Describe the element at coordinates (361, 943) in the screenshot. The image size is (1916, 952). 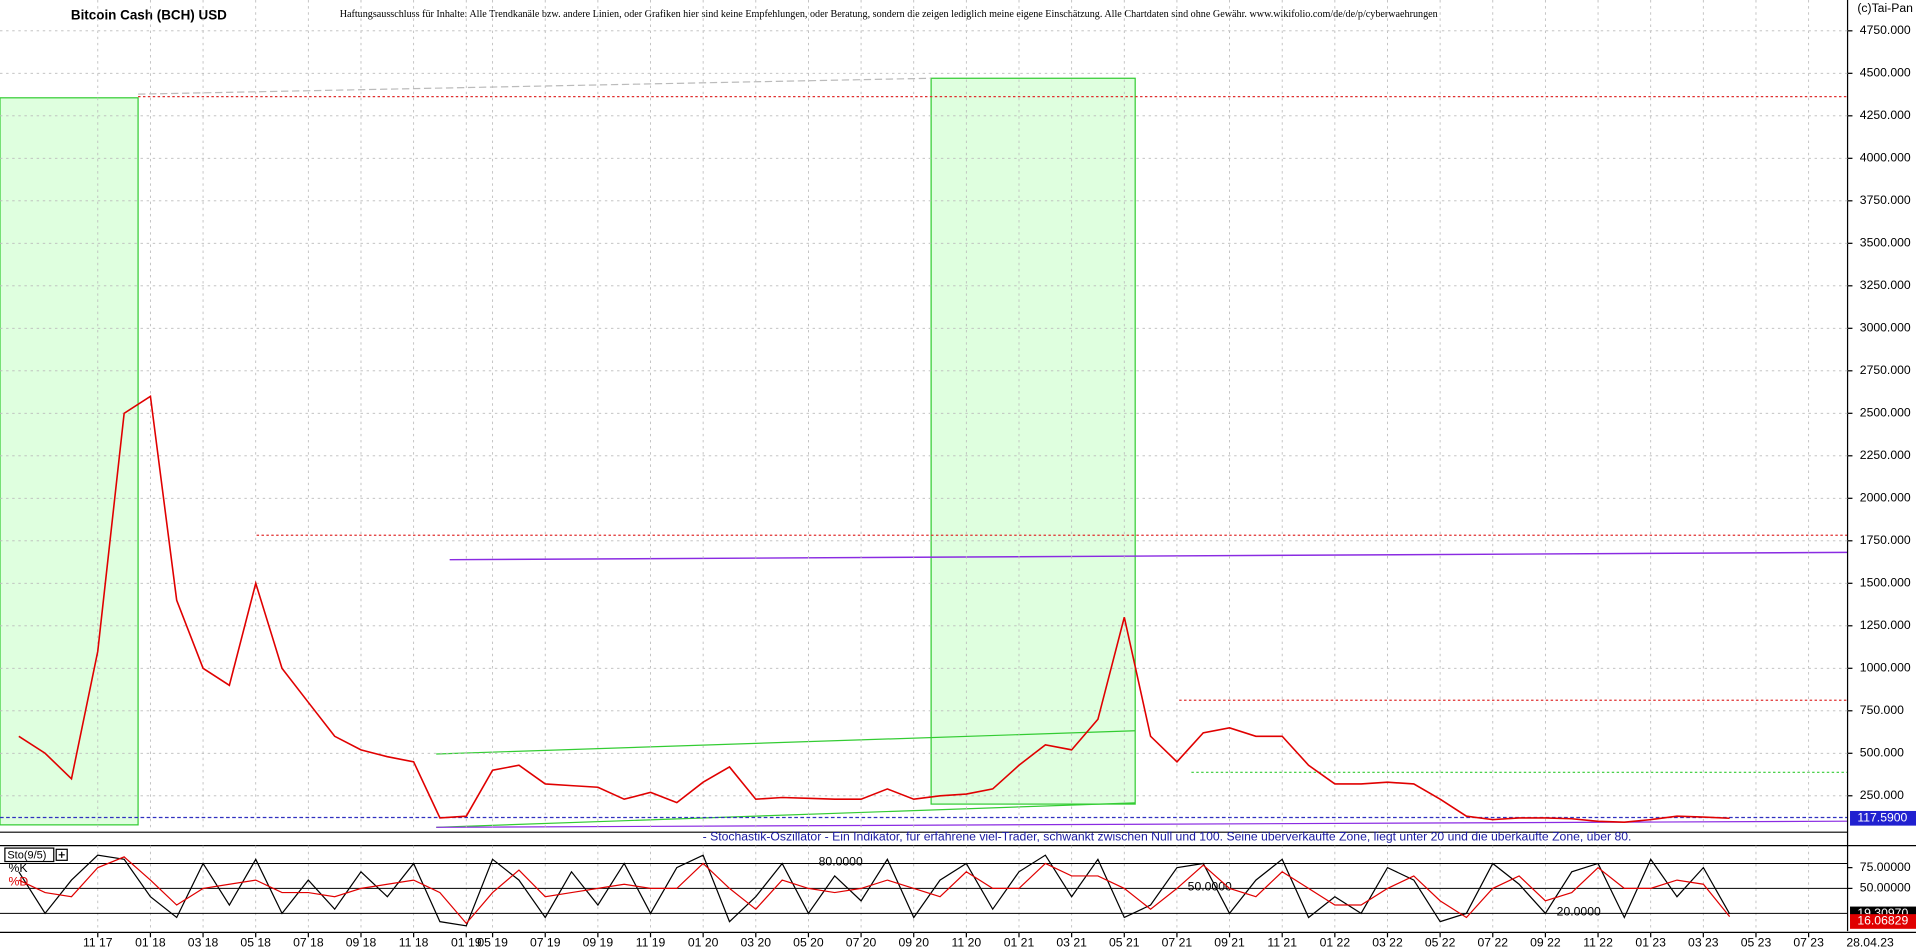
I see `x-tick-label: 09 18` at that location.